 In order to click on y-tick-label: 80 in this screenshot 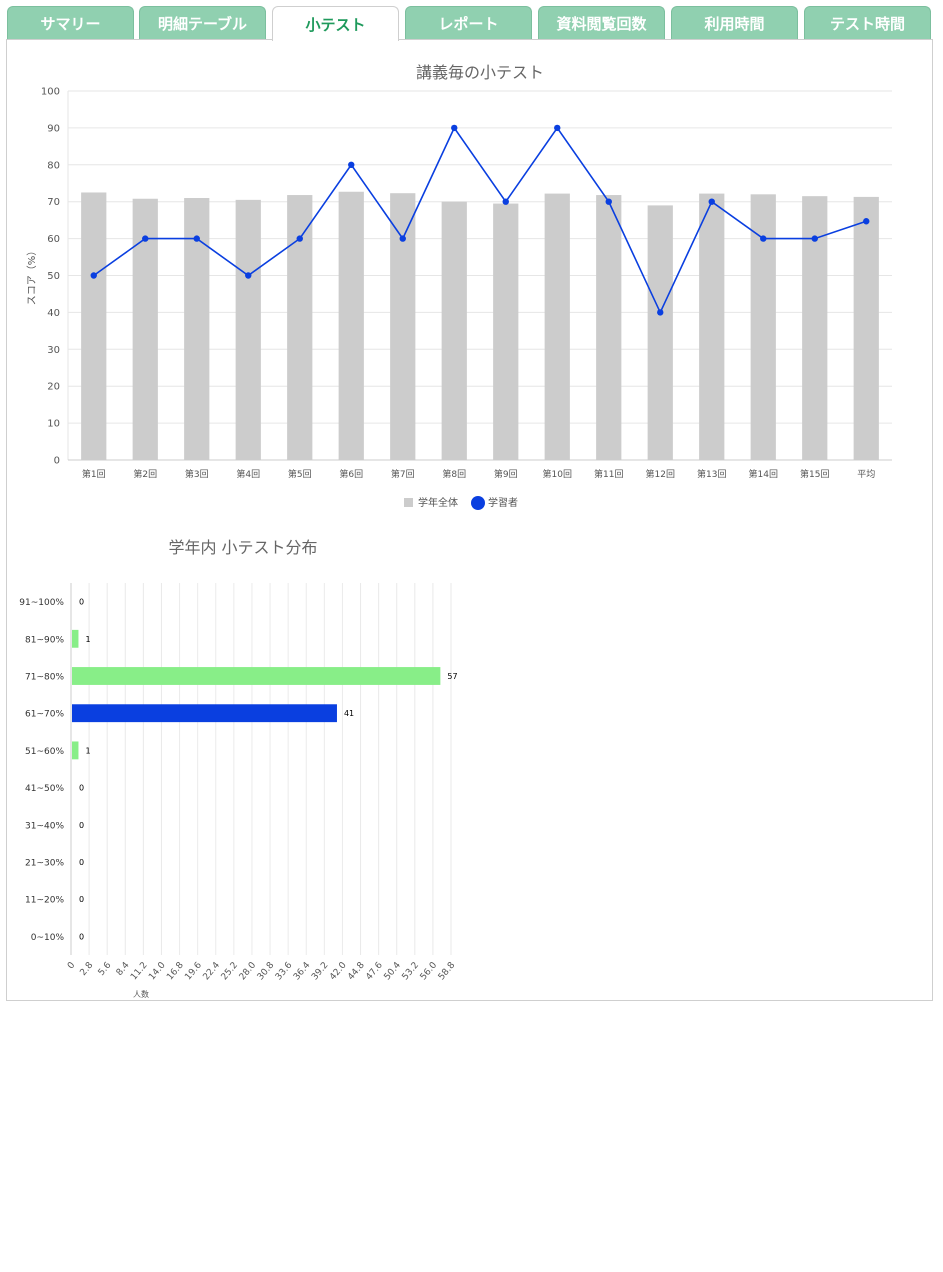, I will do `click(53, 165)`.